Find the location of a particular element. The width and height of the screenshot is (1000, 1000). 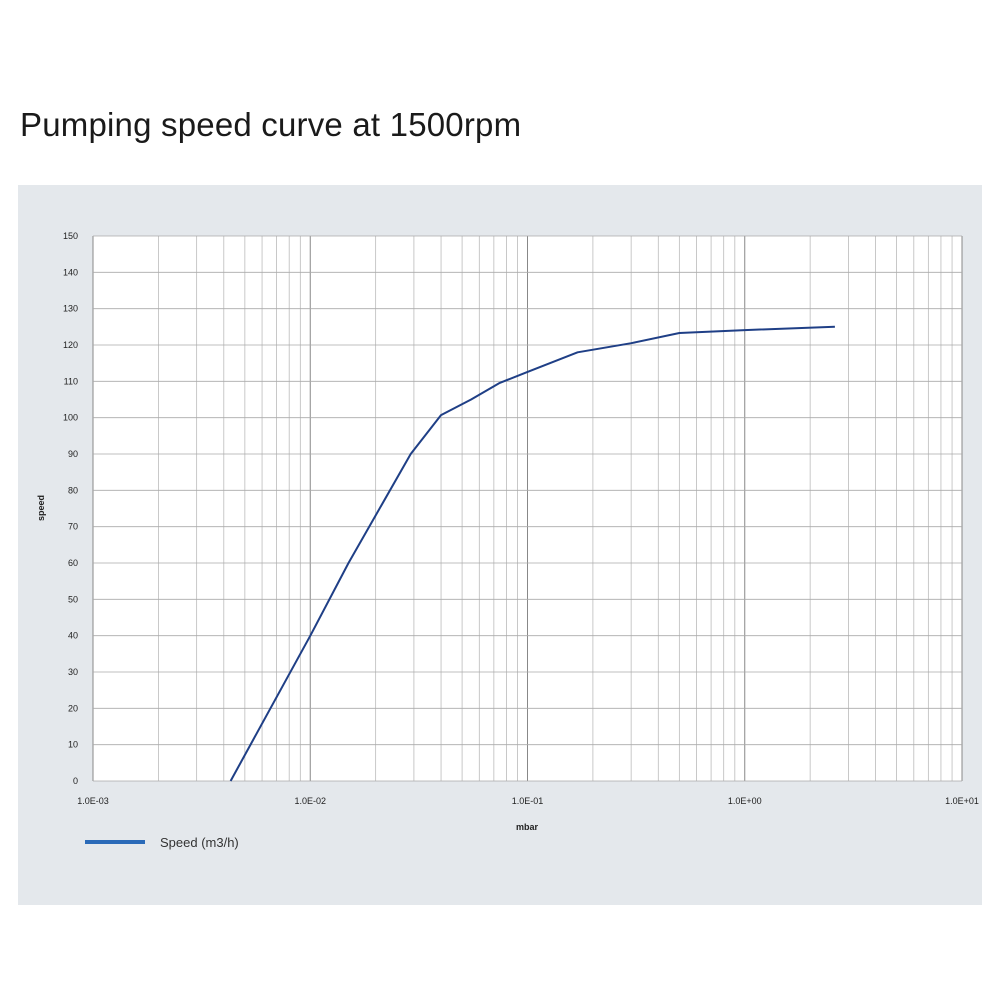

y-tick-label: 100 is located at coordinates (70, 418).